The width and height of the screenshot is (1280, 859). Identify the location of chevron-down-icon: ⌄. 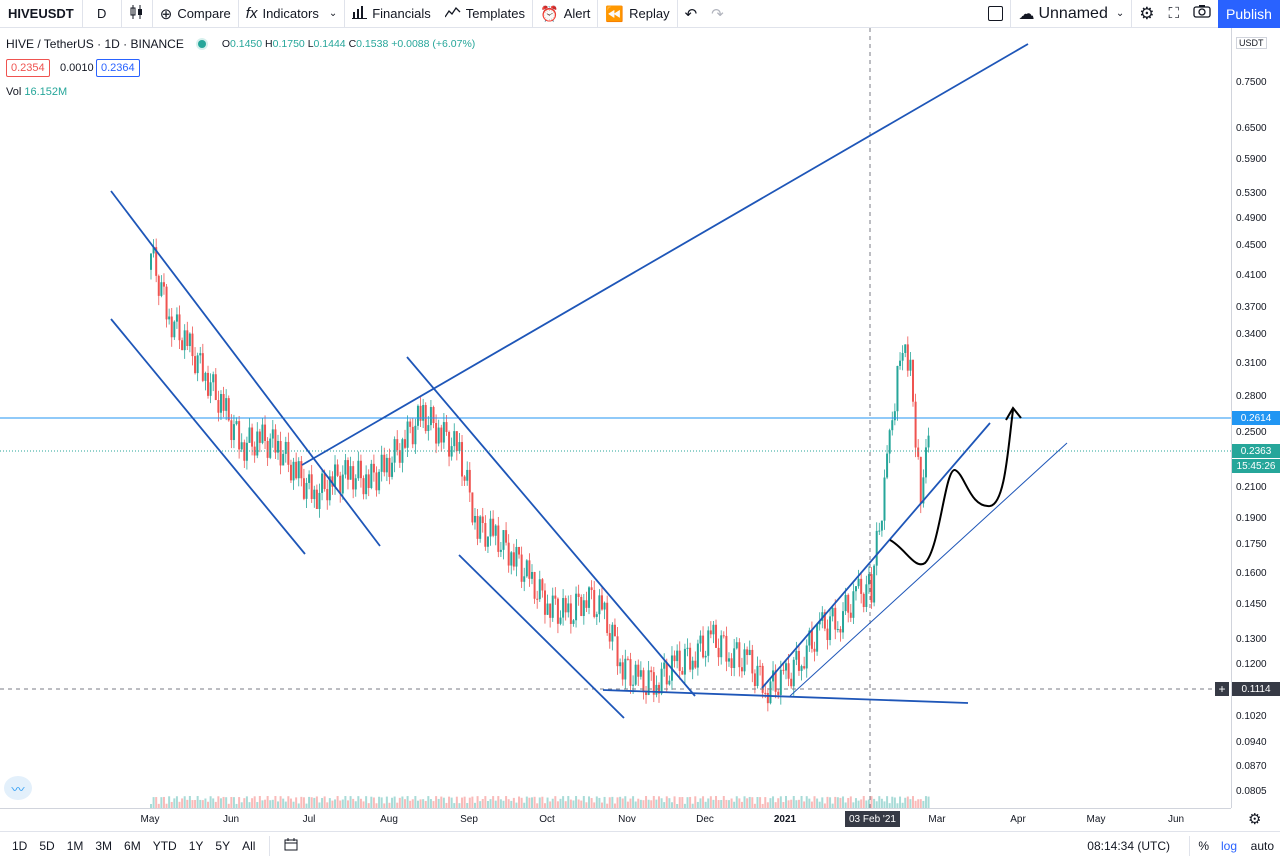
(333, 13).